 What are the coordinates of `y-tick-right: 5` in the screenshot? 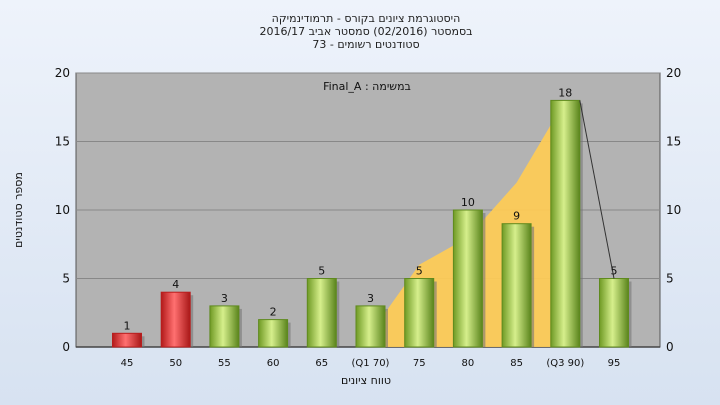 It's located at (670, 279).